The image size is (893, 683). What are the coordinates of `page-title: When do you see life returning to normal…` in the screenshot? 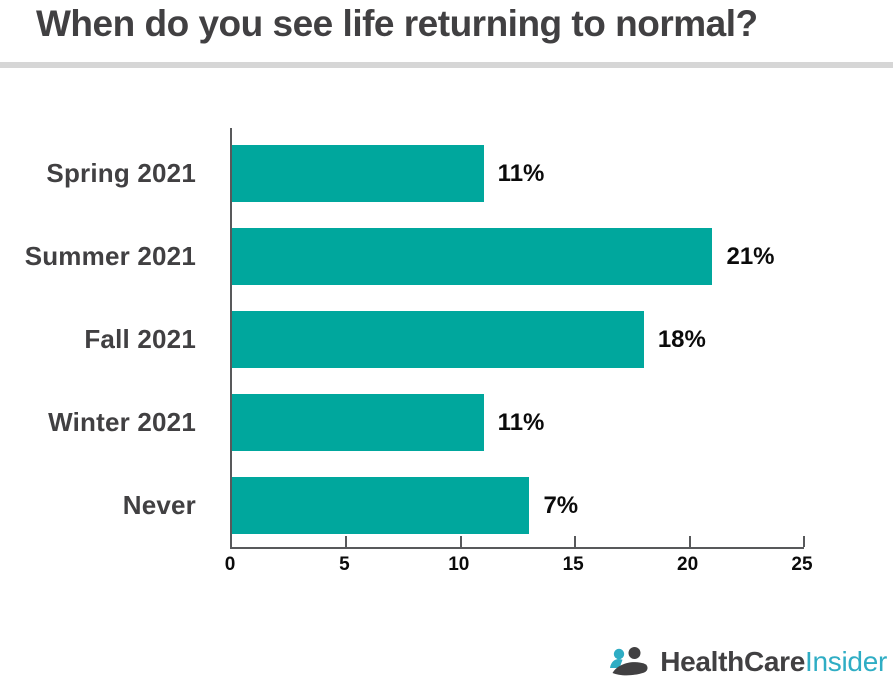 It's located at (397, 23).